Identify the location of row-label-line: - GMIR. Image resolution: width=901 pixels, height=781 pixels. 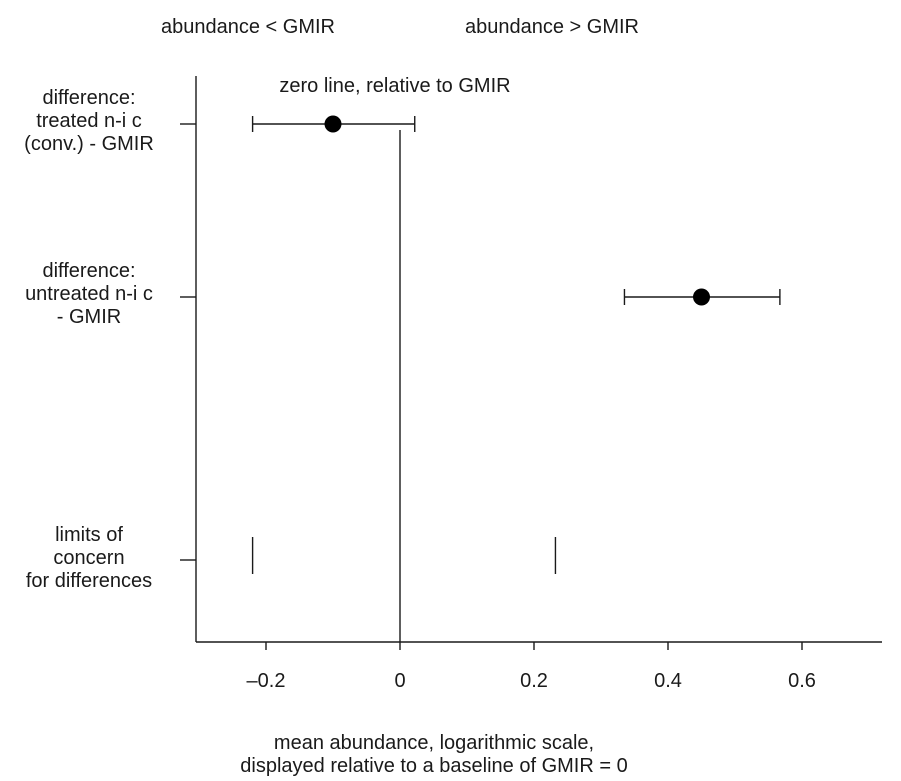
(89, 317).